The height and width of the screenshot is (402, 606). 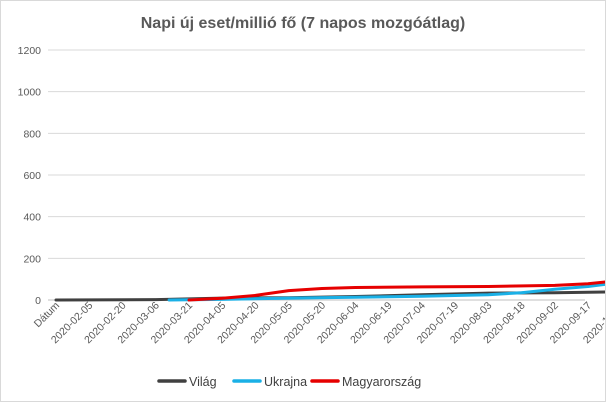 What do you see at coordinates (32, 134) in the screenshot?
I see `y-tick-label: 800` at bounding box center [32, 134].